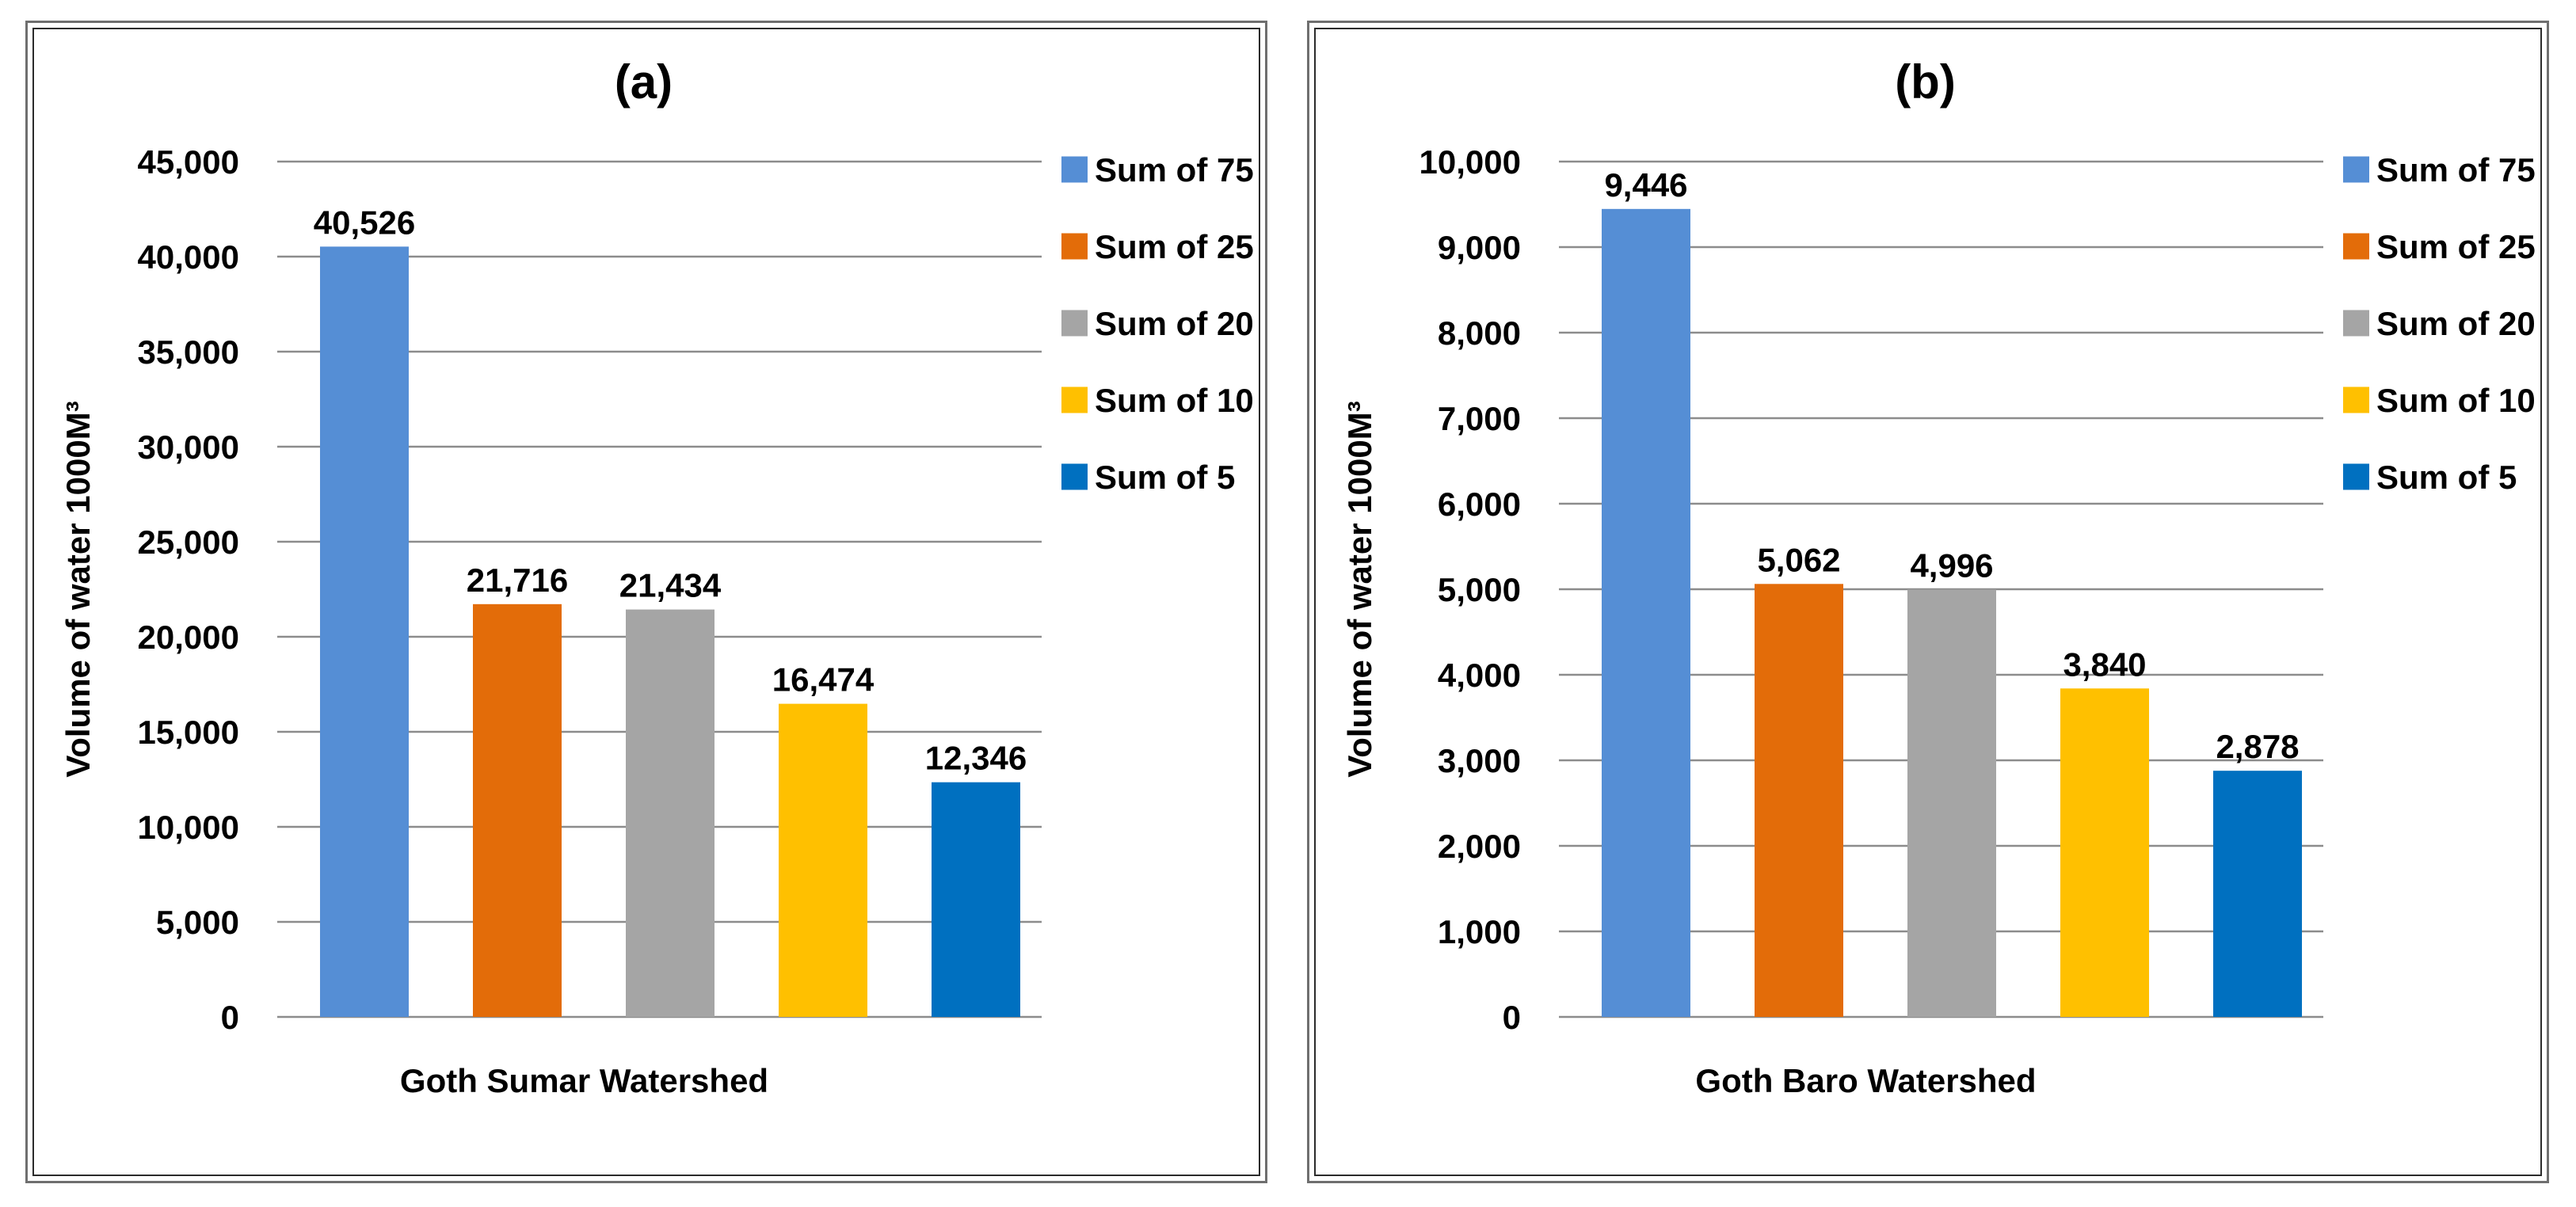 The width and height of the screenshot is (2576, 1207). Describe the element at coordinates (824, 680) in the screenshot. I see `data-label: 16,474` at that location.